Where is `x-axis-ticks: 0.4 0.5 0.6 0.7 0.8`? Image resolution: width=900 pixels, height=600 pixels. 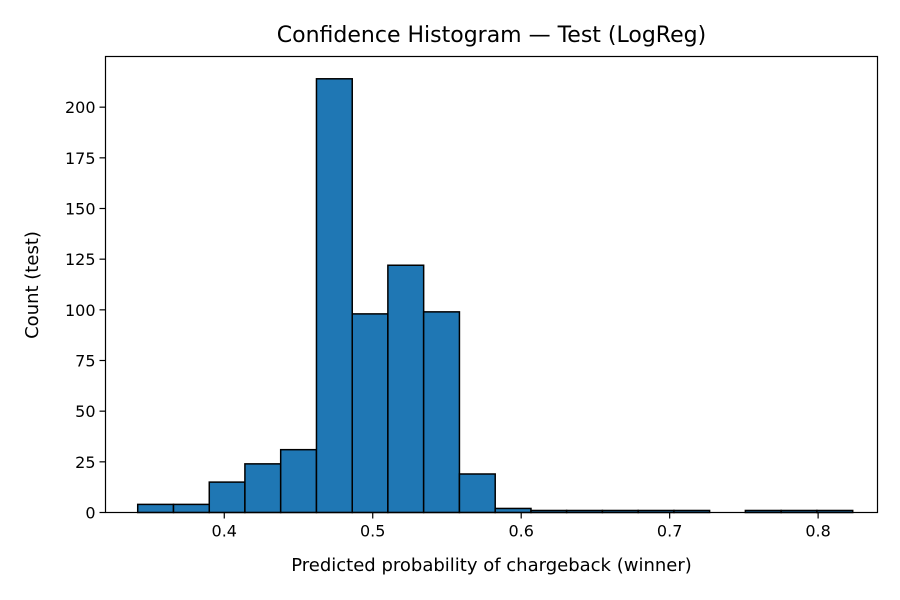
x-axis-ticks: 0.4 0.5 0.6 0.7 0.8 is located at coordinates (521, 526).